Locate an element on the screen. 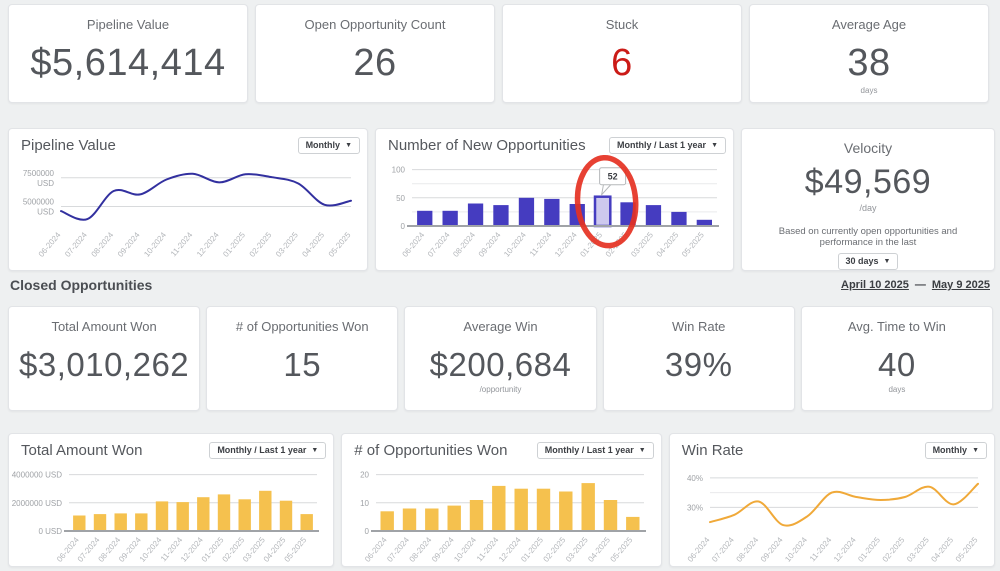  date-range: April 10 2025 — May 9 2025 is located at coordinates (915, 285).